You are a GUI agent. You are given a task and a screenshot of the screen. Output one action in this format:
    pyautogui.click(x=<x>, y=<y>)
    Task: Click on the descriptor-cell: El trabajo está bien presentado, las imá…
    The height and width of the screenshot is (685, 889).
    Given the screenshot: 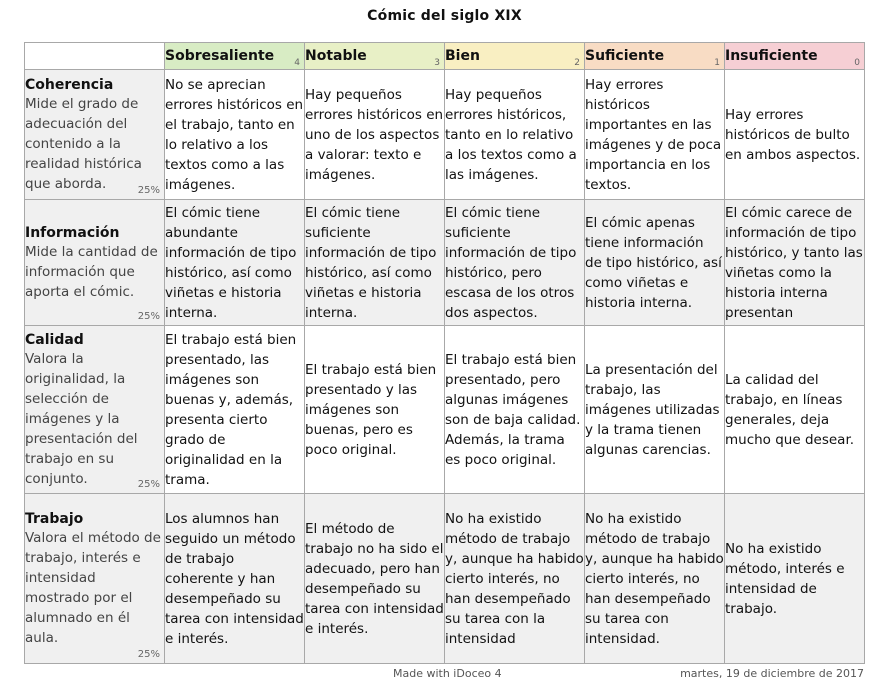 What is the action you would take?
    pyautogui.click(x=234, y=409)
    